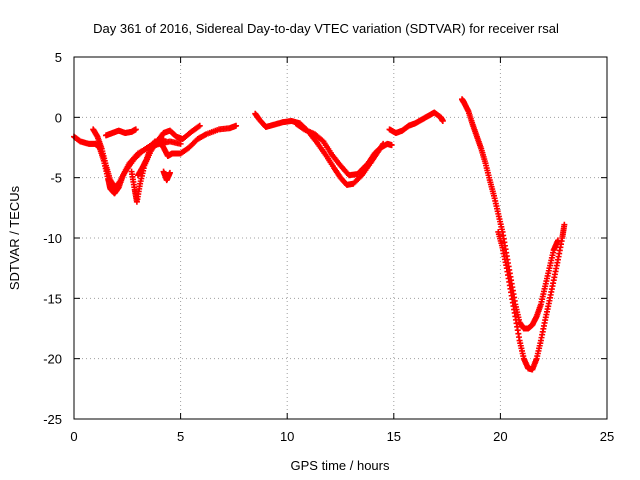 The width and height of the screenshot is (640, 480). I want to click on x-tick-label: 20, so click(500, 436).